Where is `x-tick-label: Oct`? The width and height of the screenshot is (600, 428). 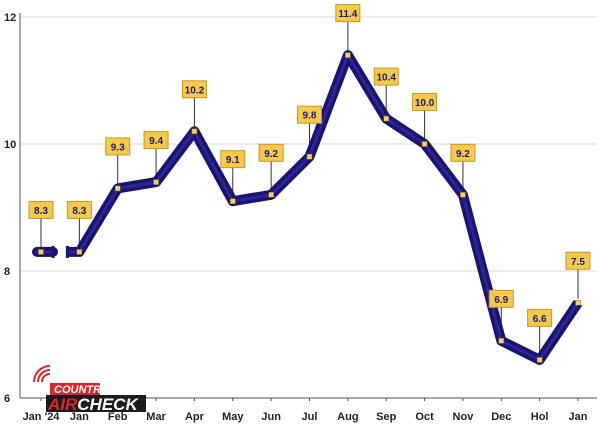 x-tick-label: Oct is located at coordinates (424, 417).